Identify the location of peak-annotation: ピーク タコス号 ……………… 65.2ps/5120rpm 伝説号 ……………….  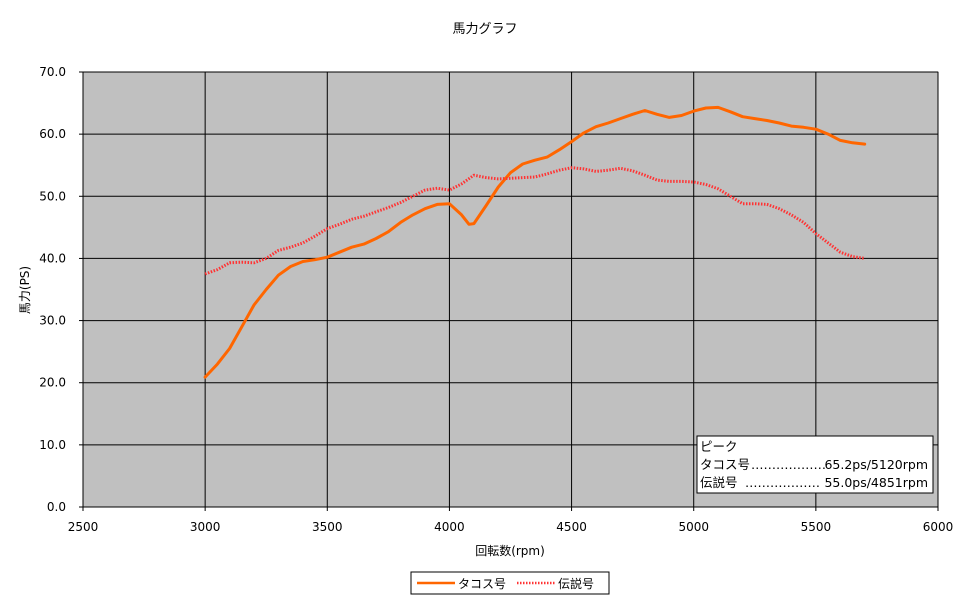
(815, 464).